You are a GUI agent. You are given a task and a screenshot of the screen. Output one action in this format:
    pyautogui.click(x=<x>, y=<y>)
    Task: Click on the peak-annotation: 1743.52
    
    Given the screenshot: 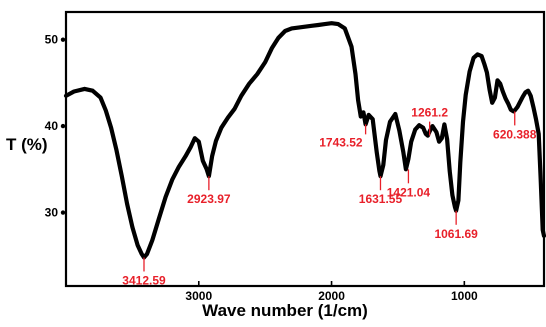 What is the action you would take?
    pyautogui.click(x=343, y=136)
    